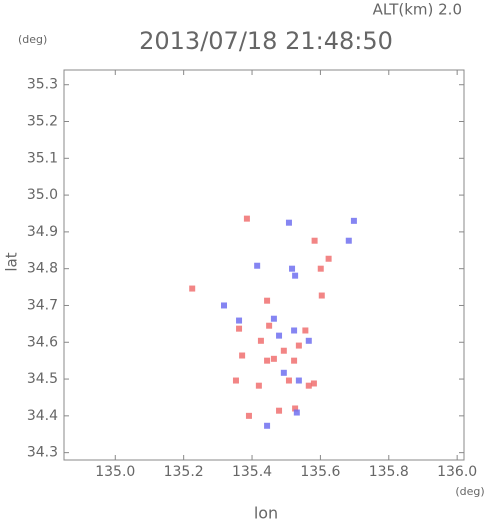  Describe the element at coordinates (42, 158) in the screenshot. I see `y-tick-label: 35.1` at that location.